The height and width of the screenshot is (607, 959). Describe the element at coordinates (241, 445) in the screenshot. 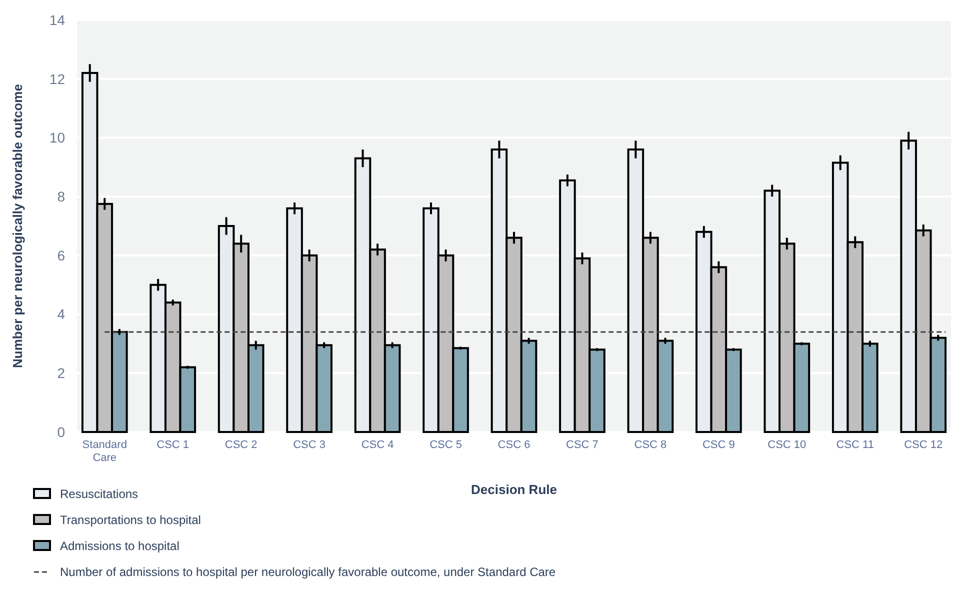

I see `x-tick-label: CSC 2` at that location.